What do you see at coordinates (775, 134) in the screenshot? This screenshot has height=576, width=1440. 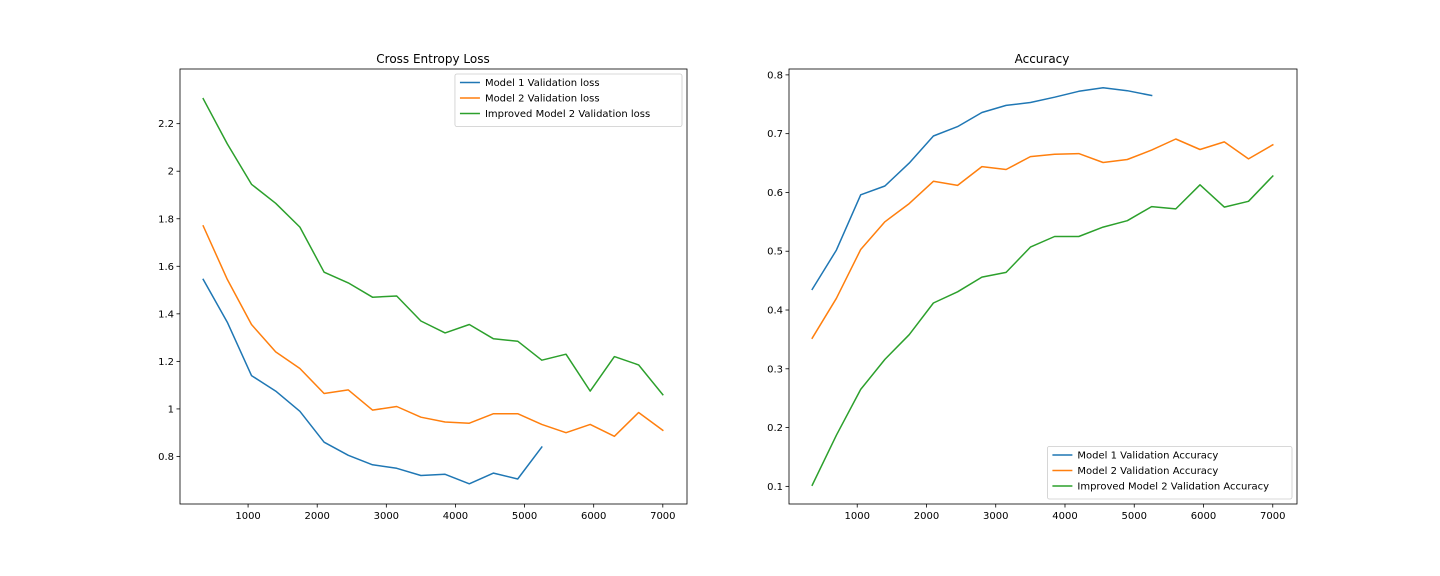 I see `y-tick-label: 0.7` at bounding box center [775, 134].